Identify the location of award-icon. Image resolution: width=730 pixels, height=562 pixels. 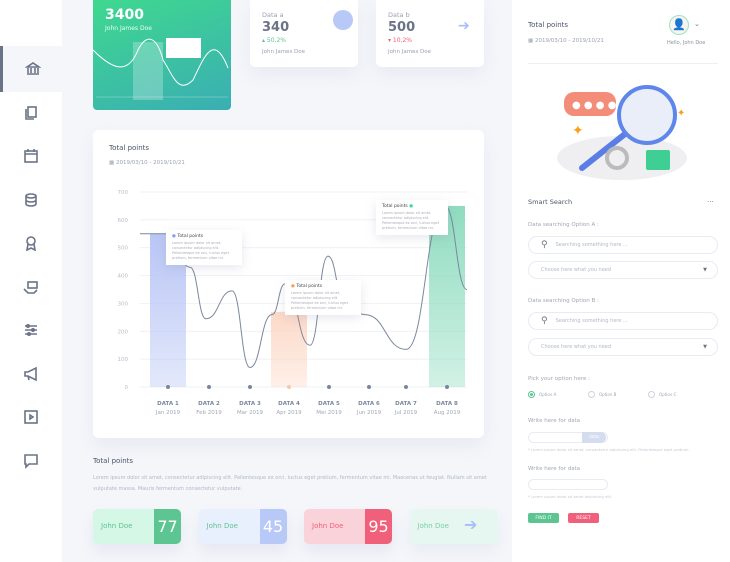
(31, 243).